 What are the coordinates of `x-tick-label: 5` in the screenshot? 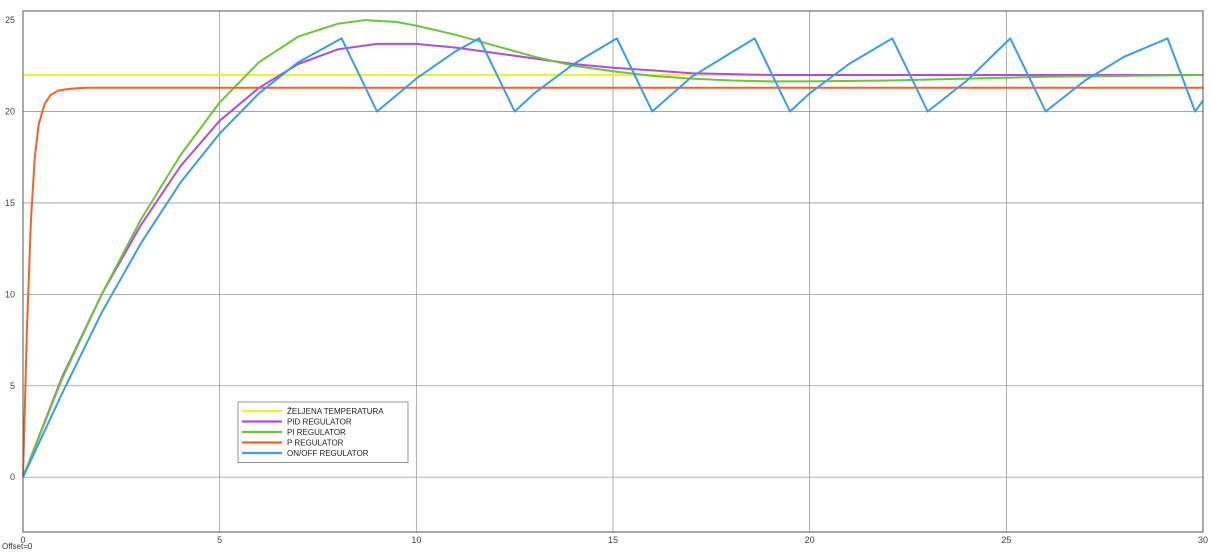 It's located at (219, 540).